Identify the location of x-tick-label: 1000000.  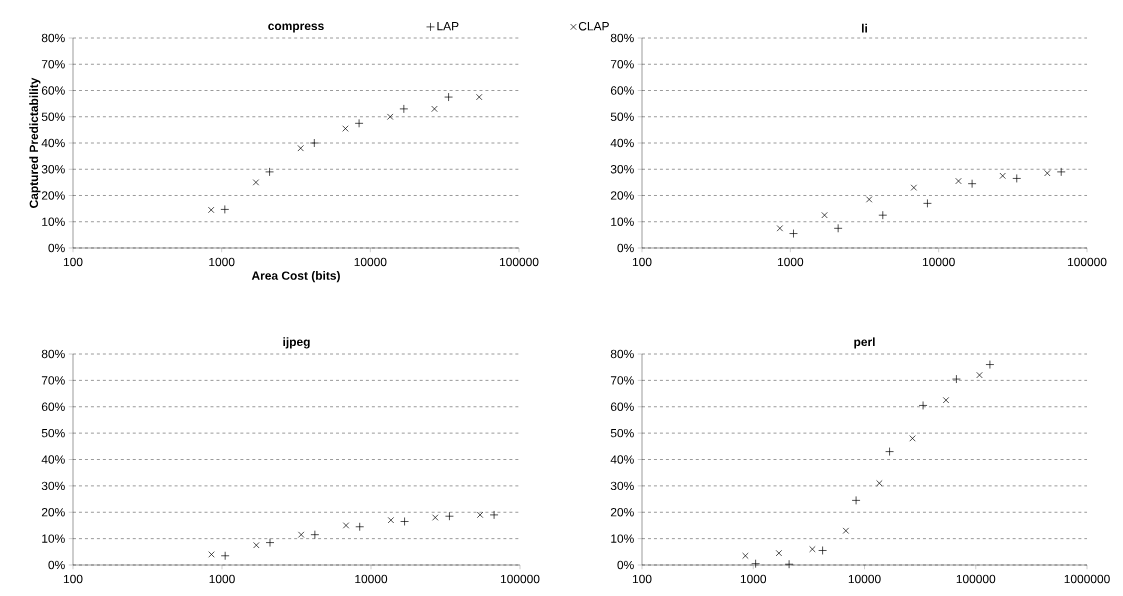
(1087, 579).